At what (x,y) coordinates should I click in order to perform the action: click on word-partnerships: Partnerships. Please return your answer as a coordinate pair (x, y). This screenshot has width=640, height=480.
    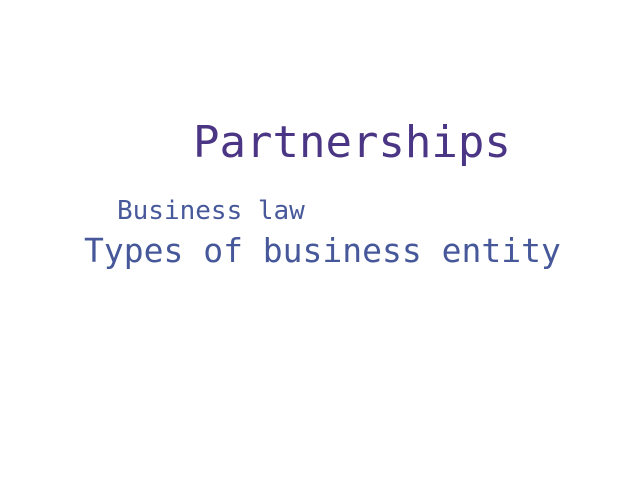
    Looking at the image, I should click on (352, 142).